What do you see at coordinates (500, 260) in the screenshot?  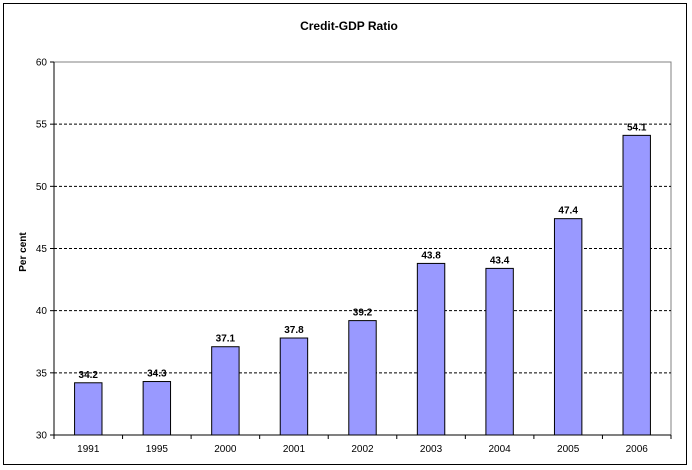 I see `bar-data-label: 43.4` at bounding box center [500, 260].